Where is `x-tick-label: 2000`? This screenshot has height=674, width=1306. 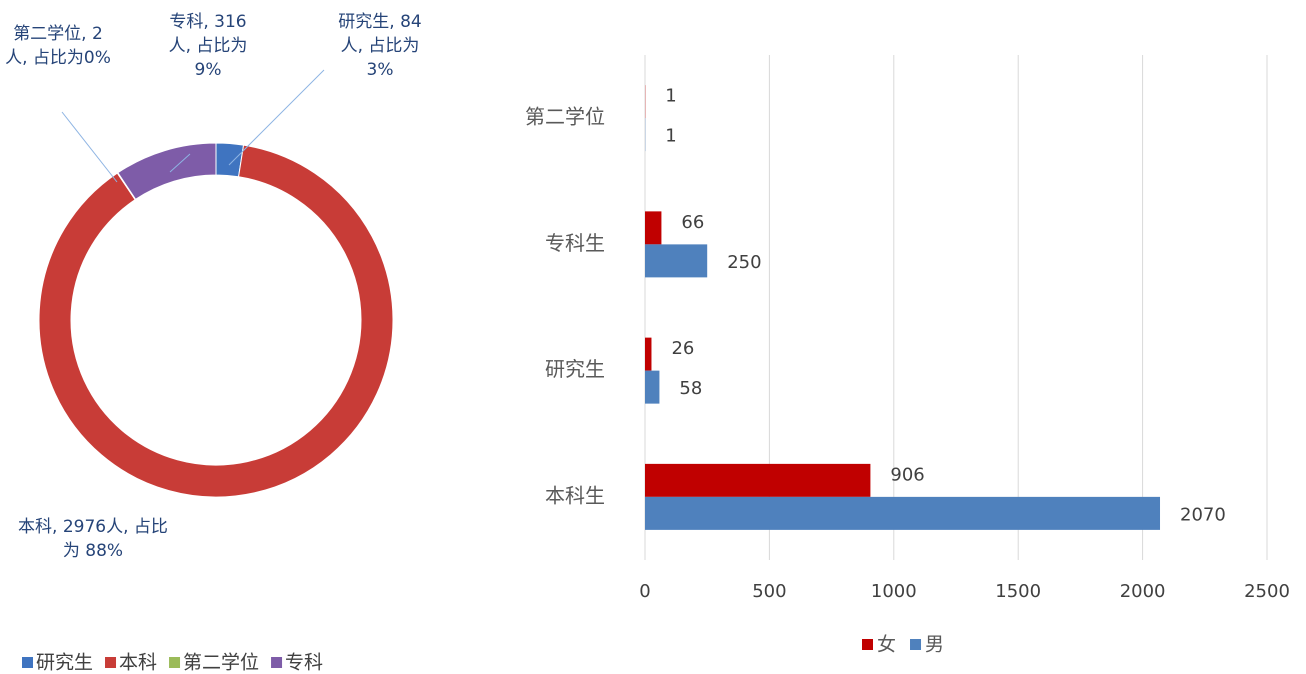
x-tick-label: 2000 is located at coordinates (1143, 591).